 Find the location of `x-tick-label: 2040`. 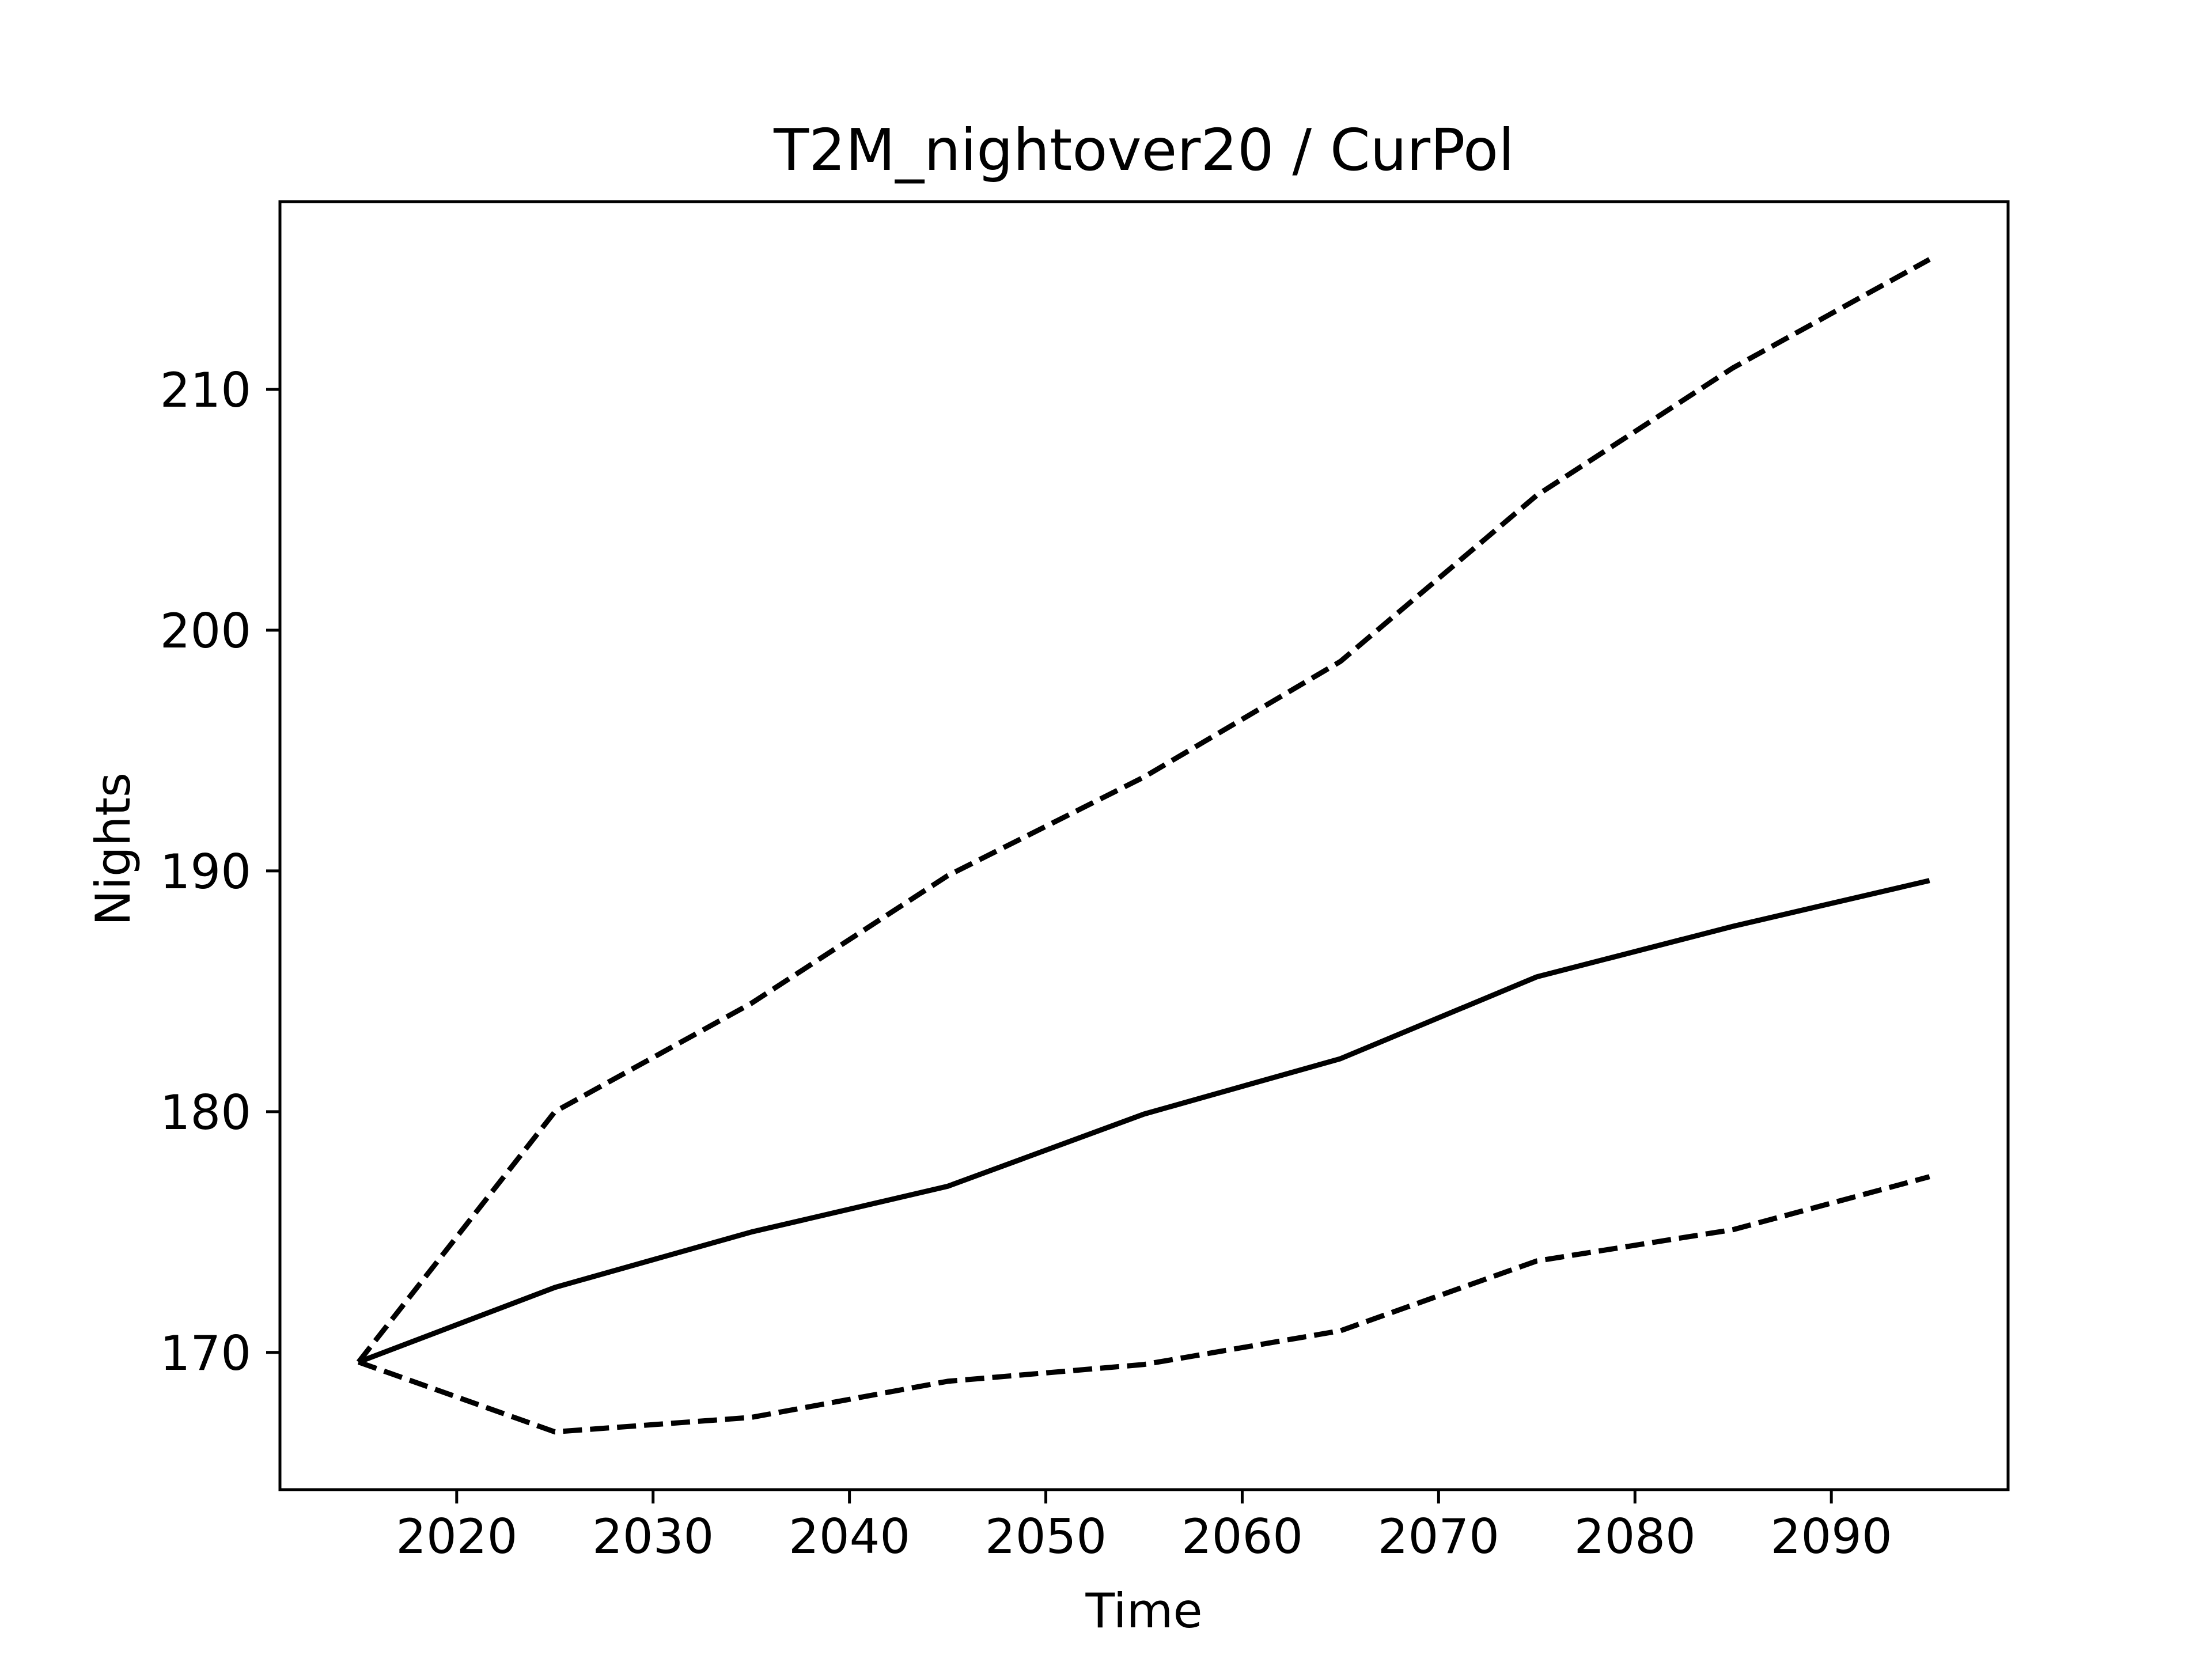

x-tick-label: 2040 is located at coordinates (849, 1537).